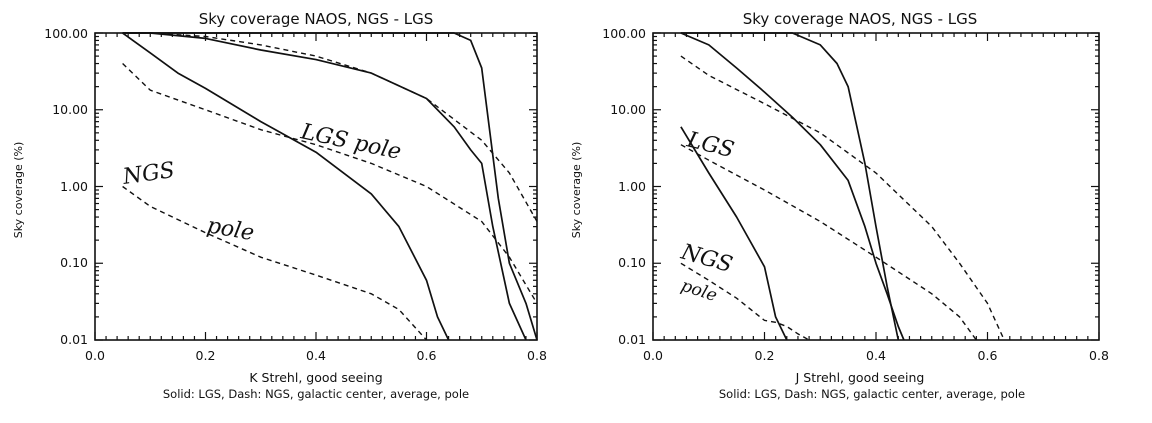 The width and height of the screenshot is (1152, 423). What do you see at coordinates (828, 242) in the screenshot?
I see `series-line-ngs-average` at bounding box center [828, 242].